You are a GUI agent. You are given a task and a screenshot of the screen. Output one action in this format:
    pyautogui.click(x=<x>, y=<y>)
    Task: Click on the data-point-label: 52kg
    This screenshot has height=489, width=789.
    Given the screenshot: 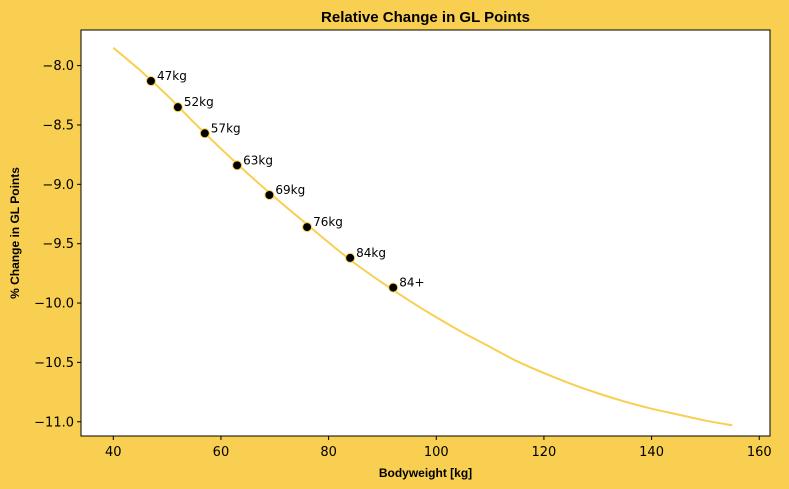 What is the action you would take?
    pyautogui.click(x=199, y=102)
    